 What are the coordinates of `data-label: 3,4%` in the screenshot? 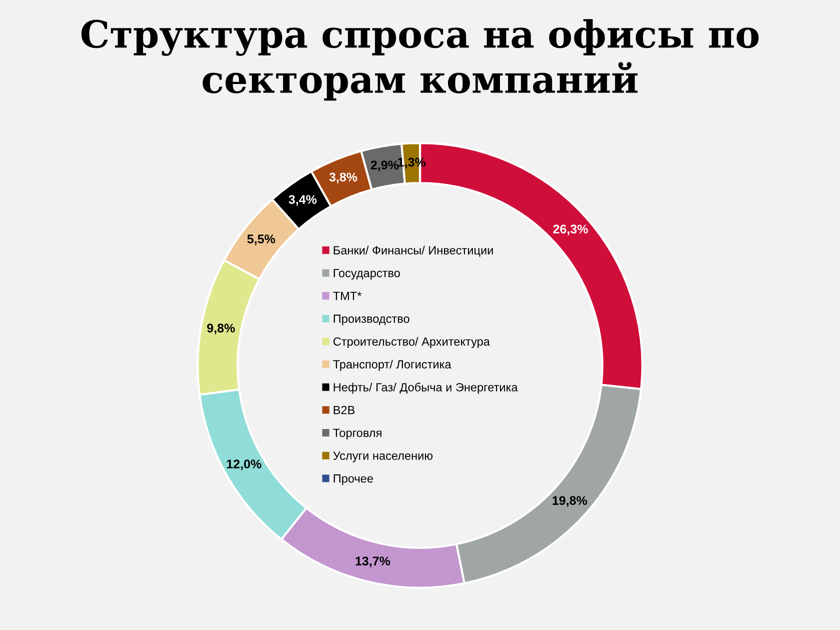 It's located at (302, 200).